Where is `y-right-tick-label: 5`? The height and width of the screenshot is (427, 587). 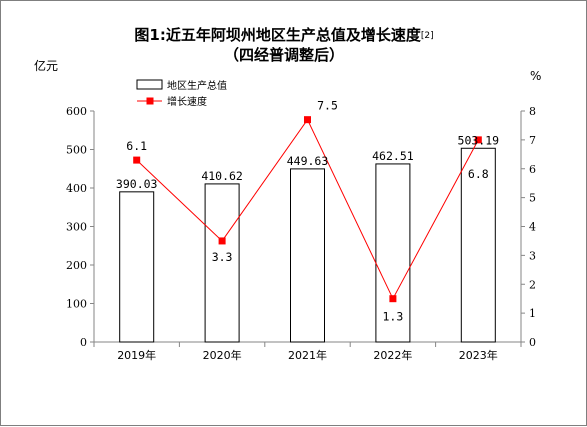 y-right-tick-label: 5 is located at coordinates (532, 198).